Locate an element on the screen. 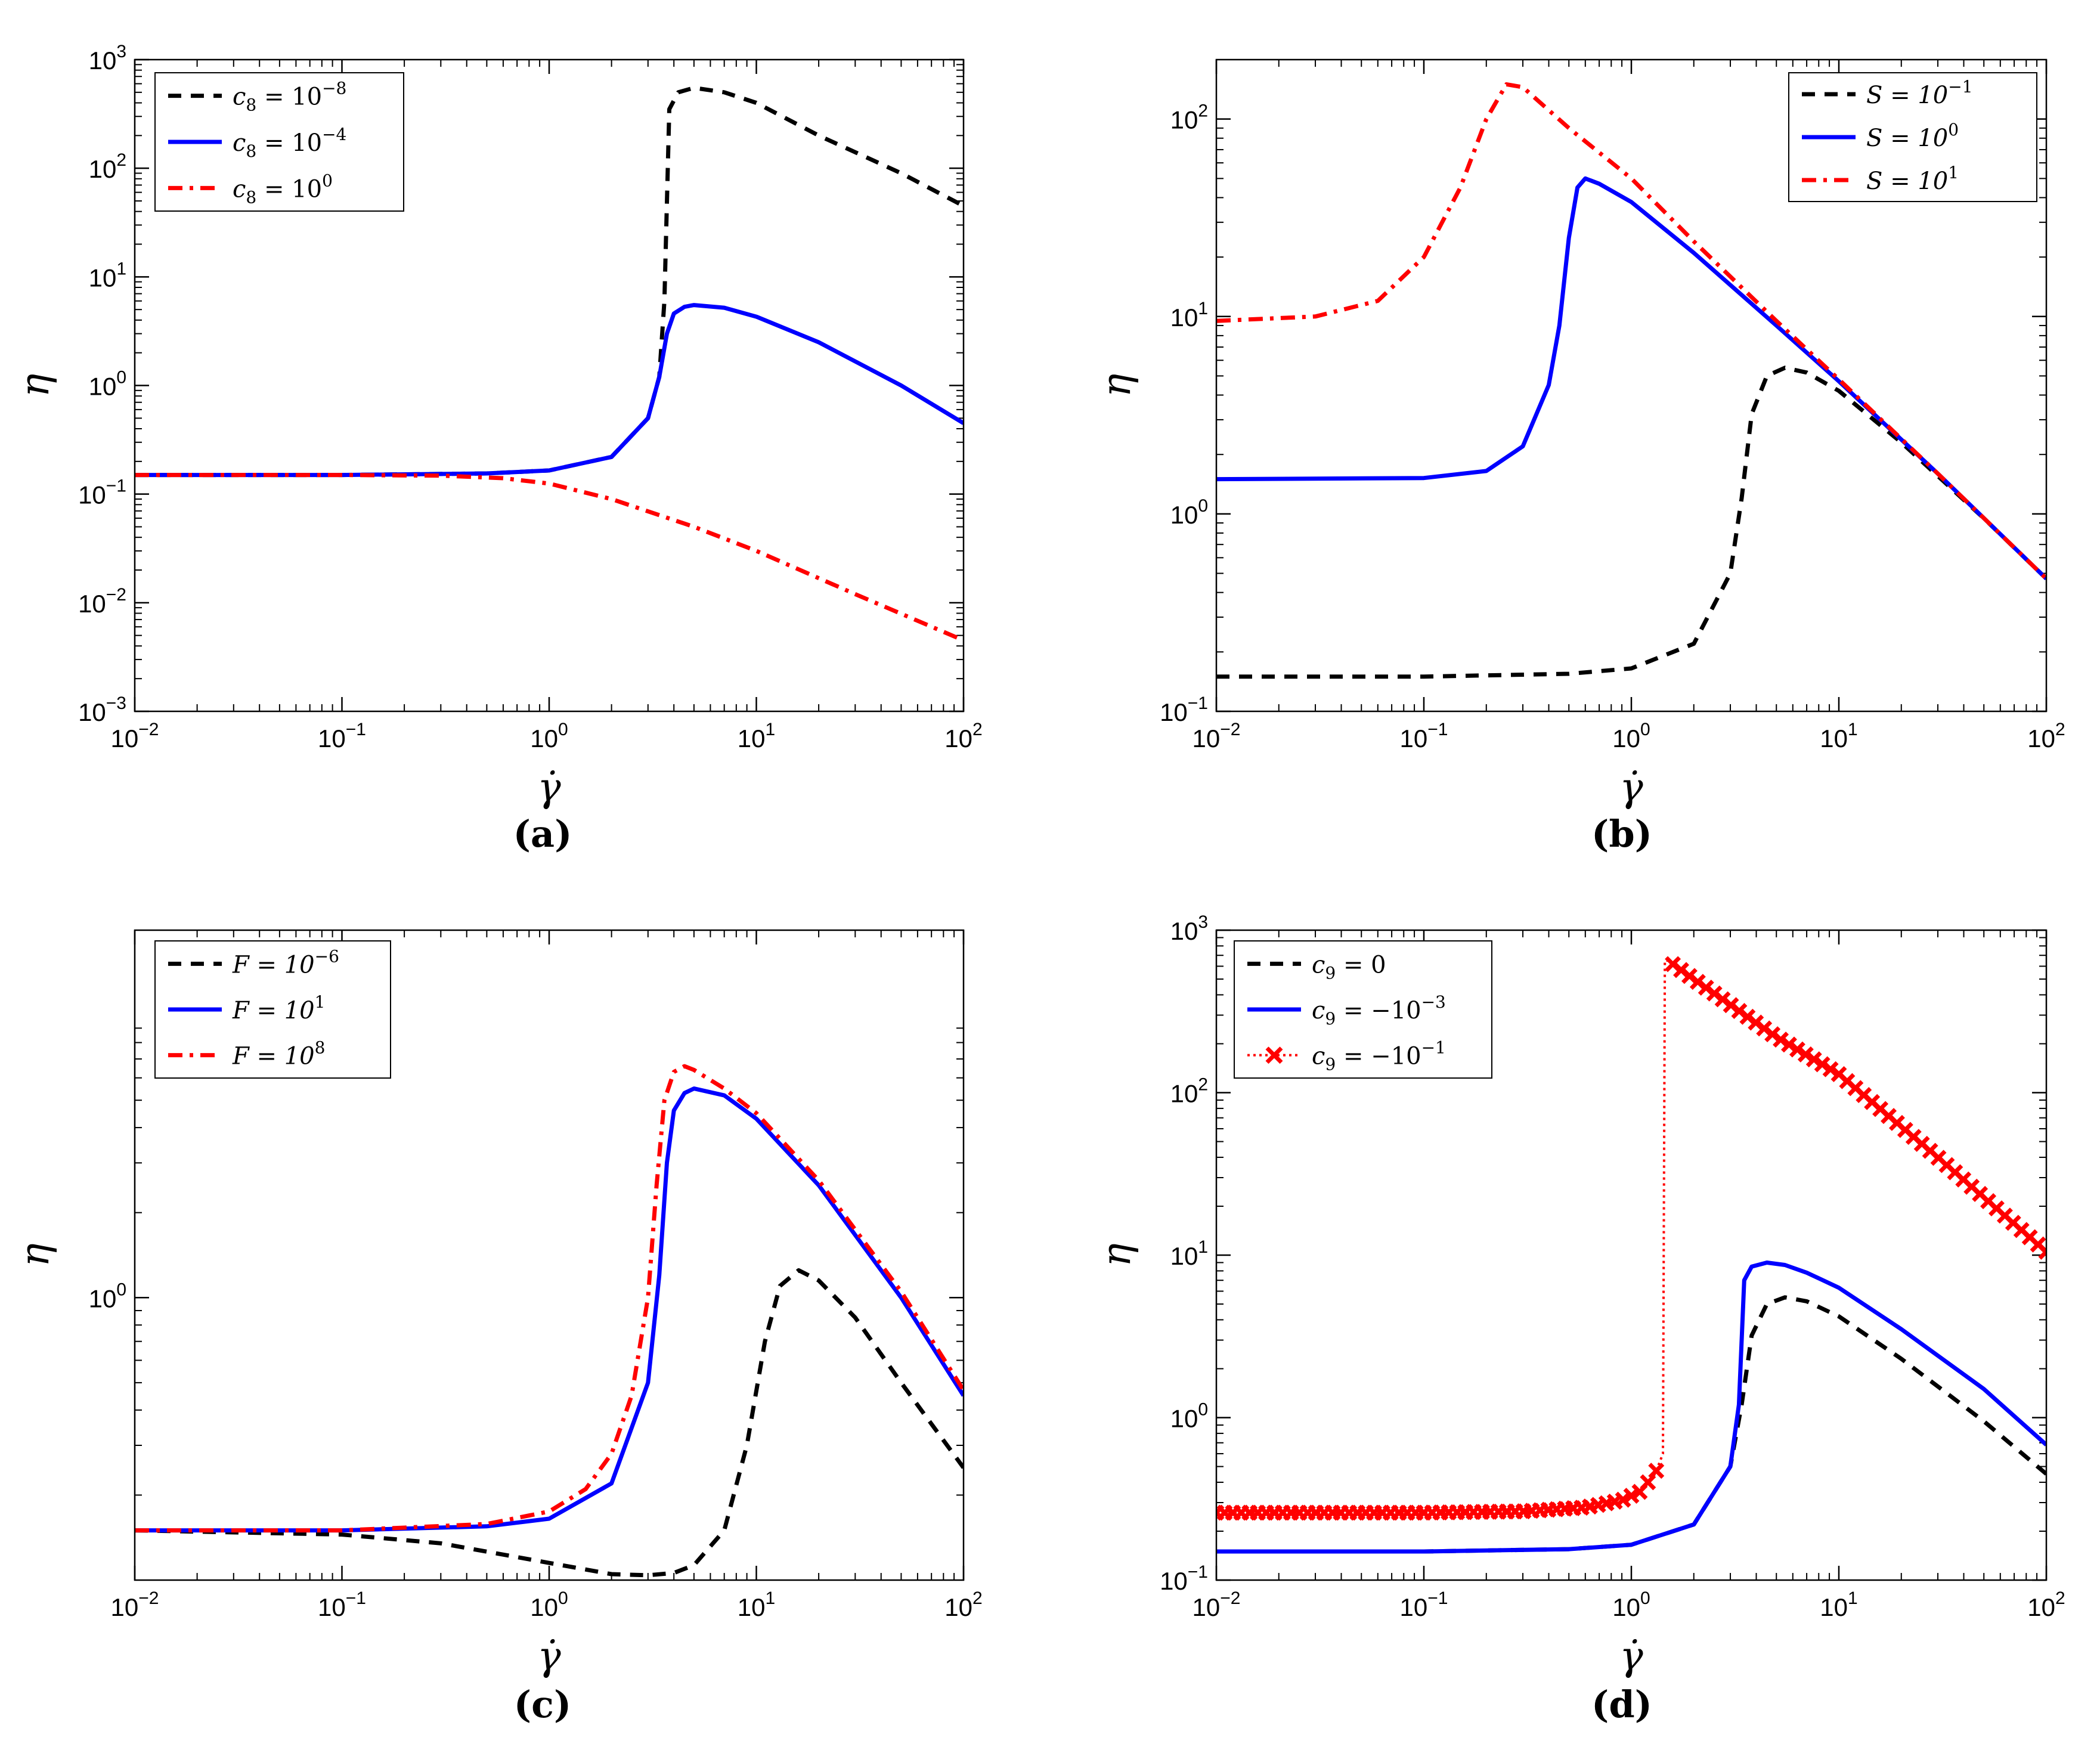 This screenshot has height=1756, width=2100. y-tick-label: 10⁻³ is located at coordinates (102, 709).